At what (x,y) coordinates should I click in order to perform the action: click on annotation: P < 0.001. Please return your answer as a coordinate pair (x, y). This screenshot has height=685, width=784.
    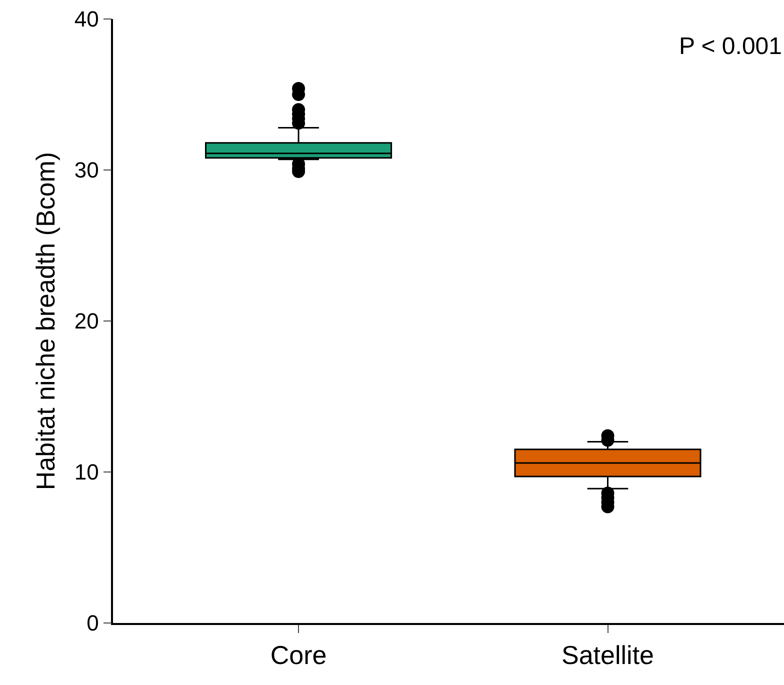
    Looking at the image, I should click on (730, 46).